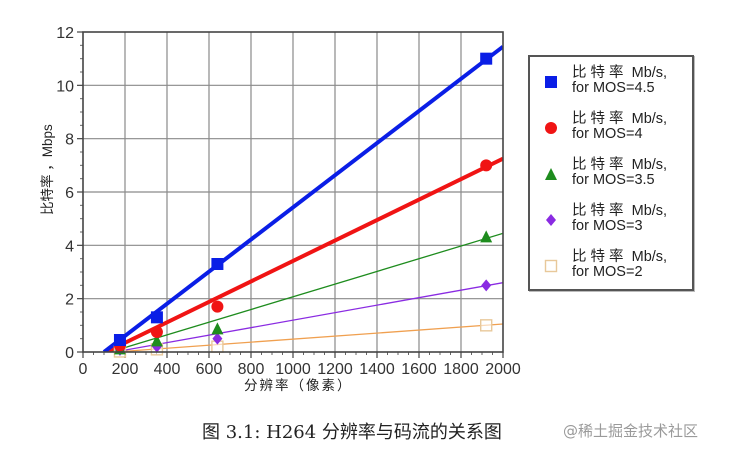 The height and width of the screenshot is (452, 731). What do you see at coordinates (167, 369) in the screenshot?
I see `x-tick-label: 400` at bounding box center [167, 369].